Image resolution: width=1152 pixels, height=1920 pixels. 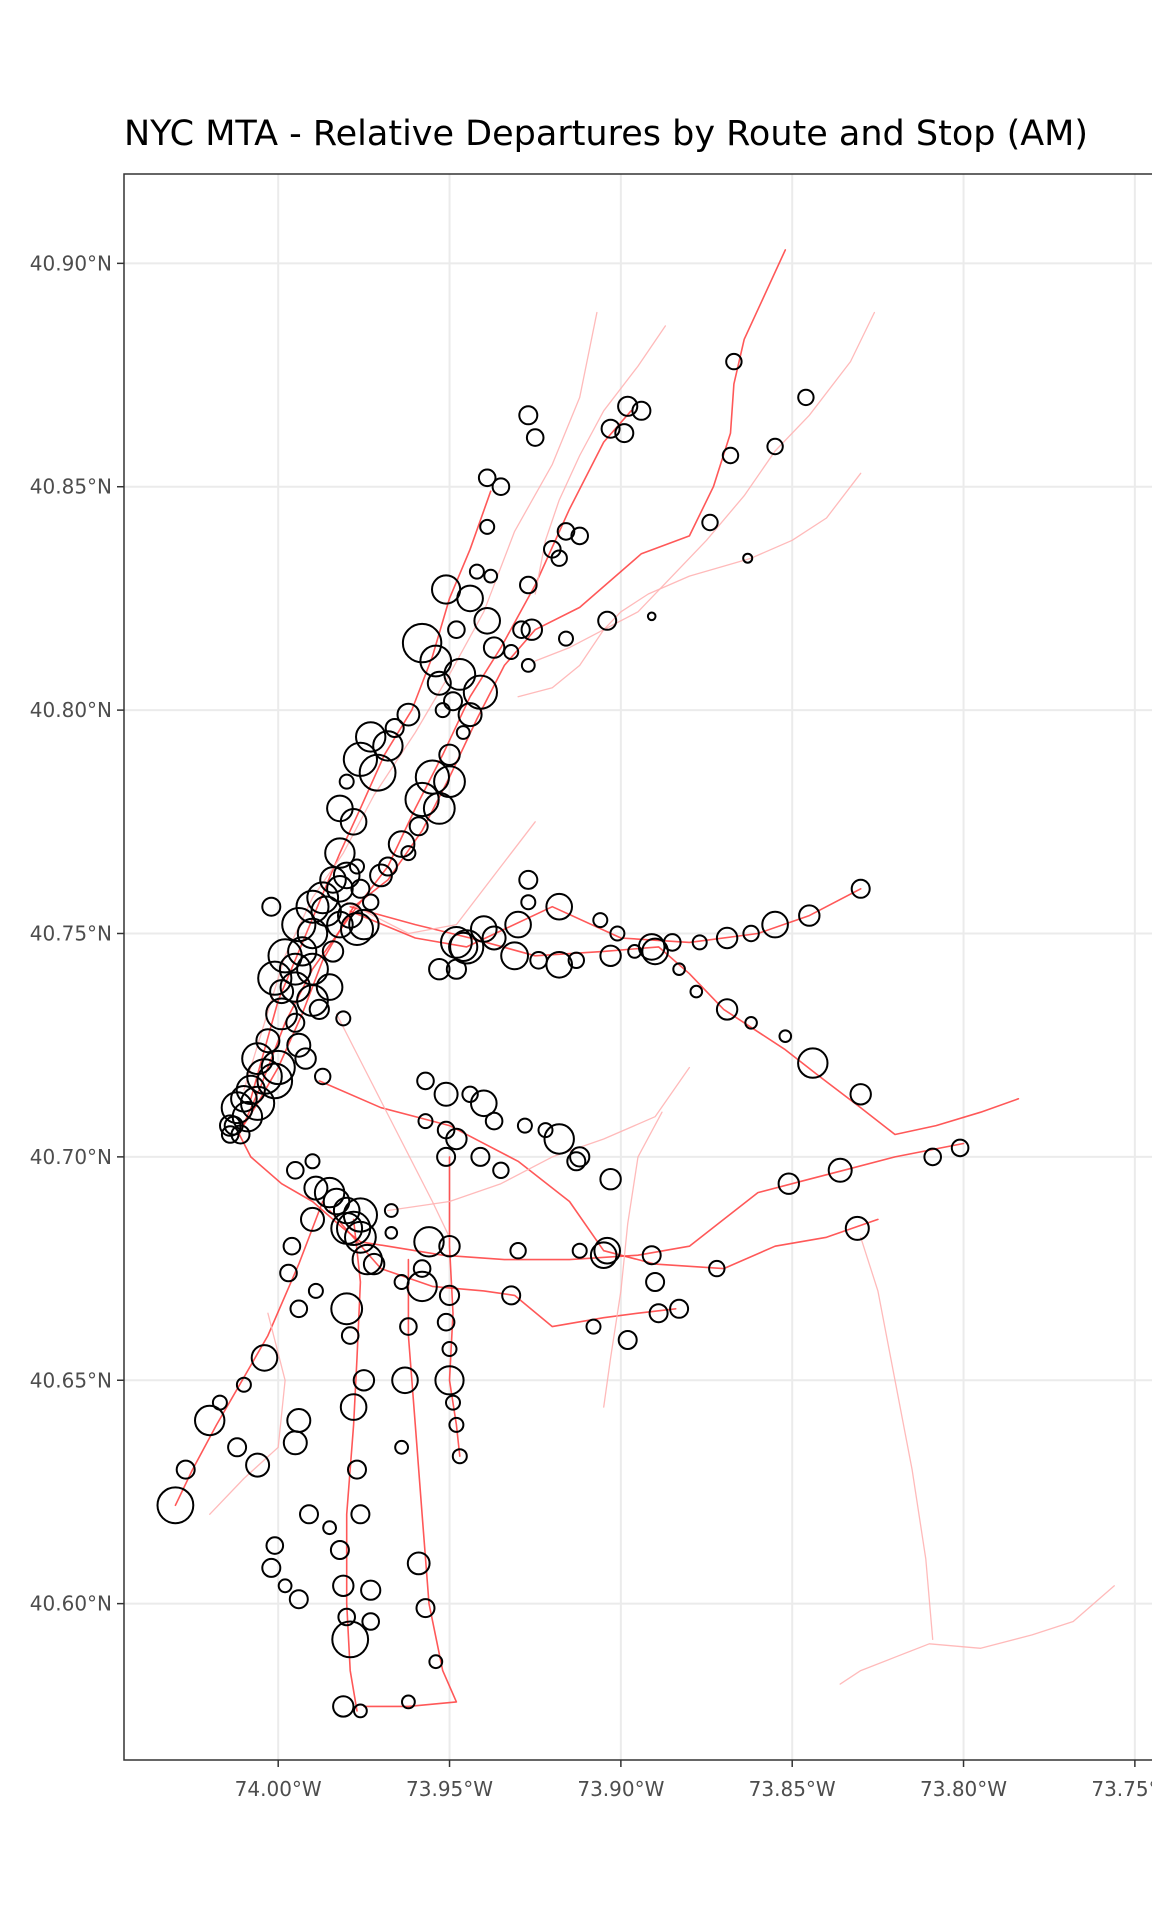 I want to click on y-tick-label: 40.60°N, so click(x=71, y=1604).